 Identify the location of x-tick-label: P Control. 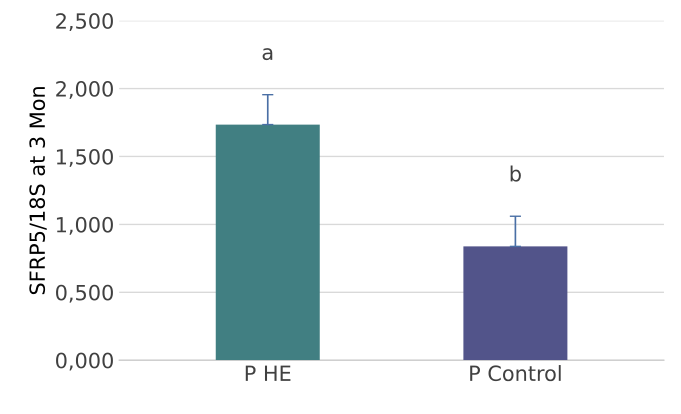
(515, 373).